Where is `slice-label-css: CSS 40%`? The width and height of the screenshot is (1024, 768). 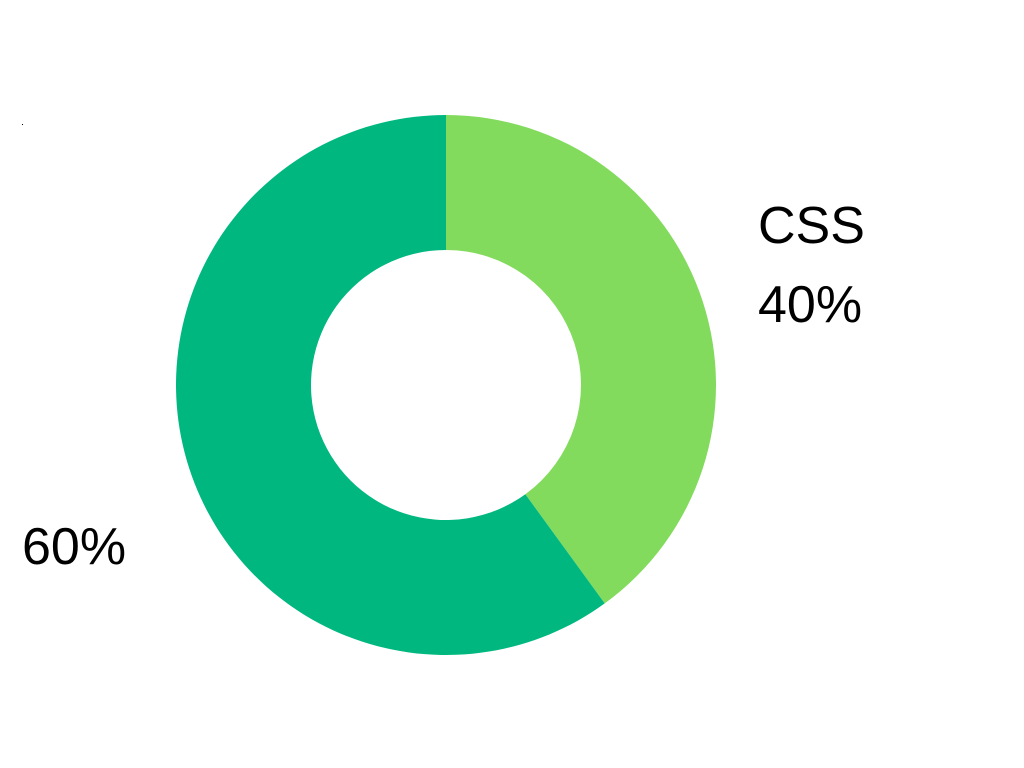 slice-label-css: CSS 40% is located at coordinates (811, 265).